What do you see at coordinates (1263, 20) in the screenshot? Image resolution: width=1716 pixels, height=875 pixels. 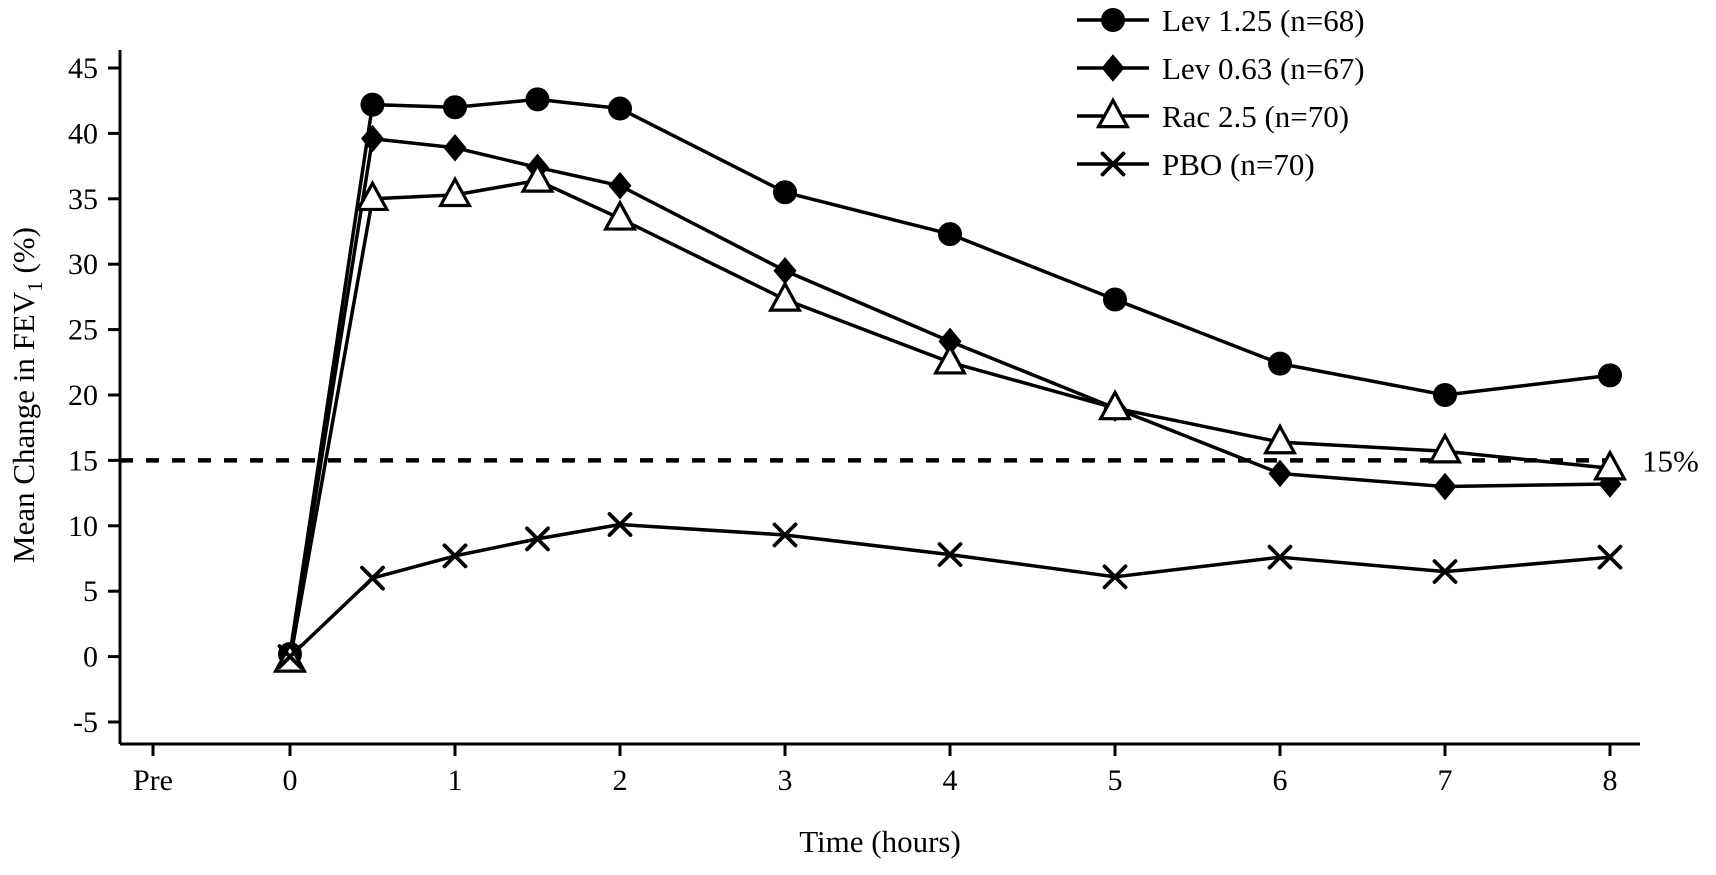 I see `legend-label: Lev 1.25 (n=68)` at bounding box center [1263, 20].